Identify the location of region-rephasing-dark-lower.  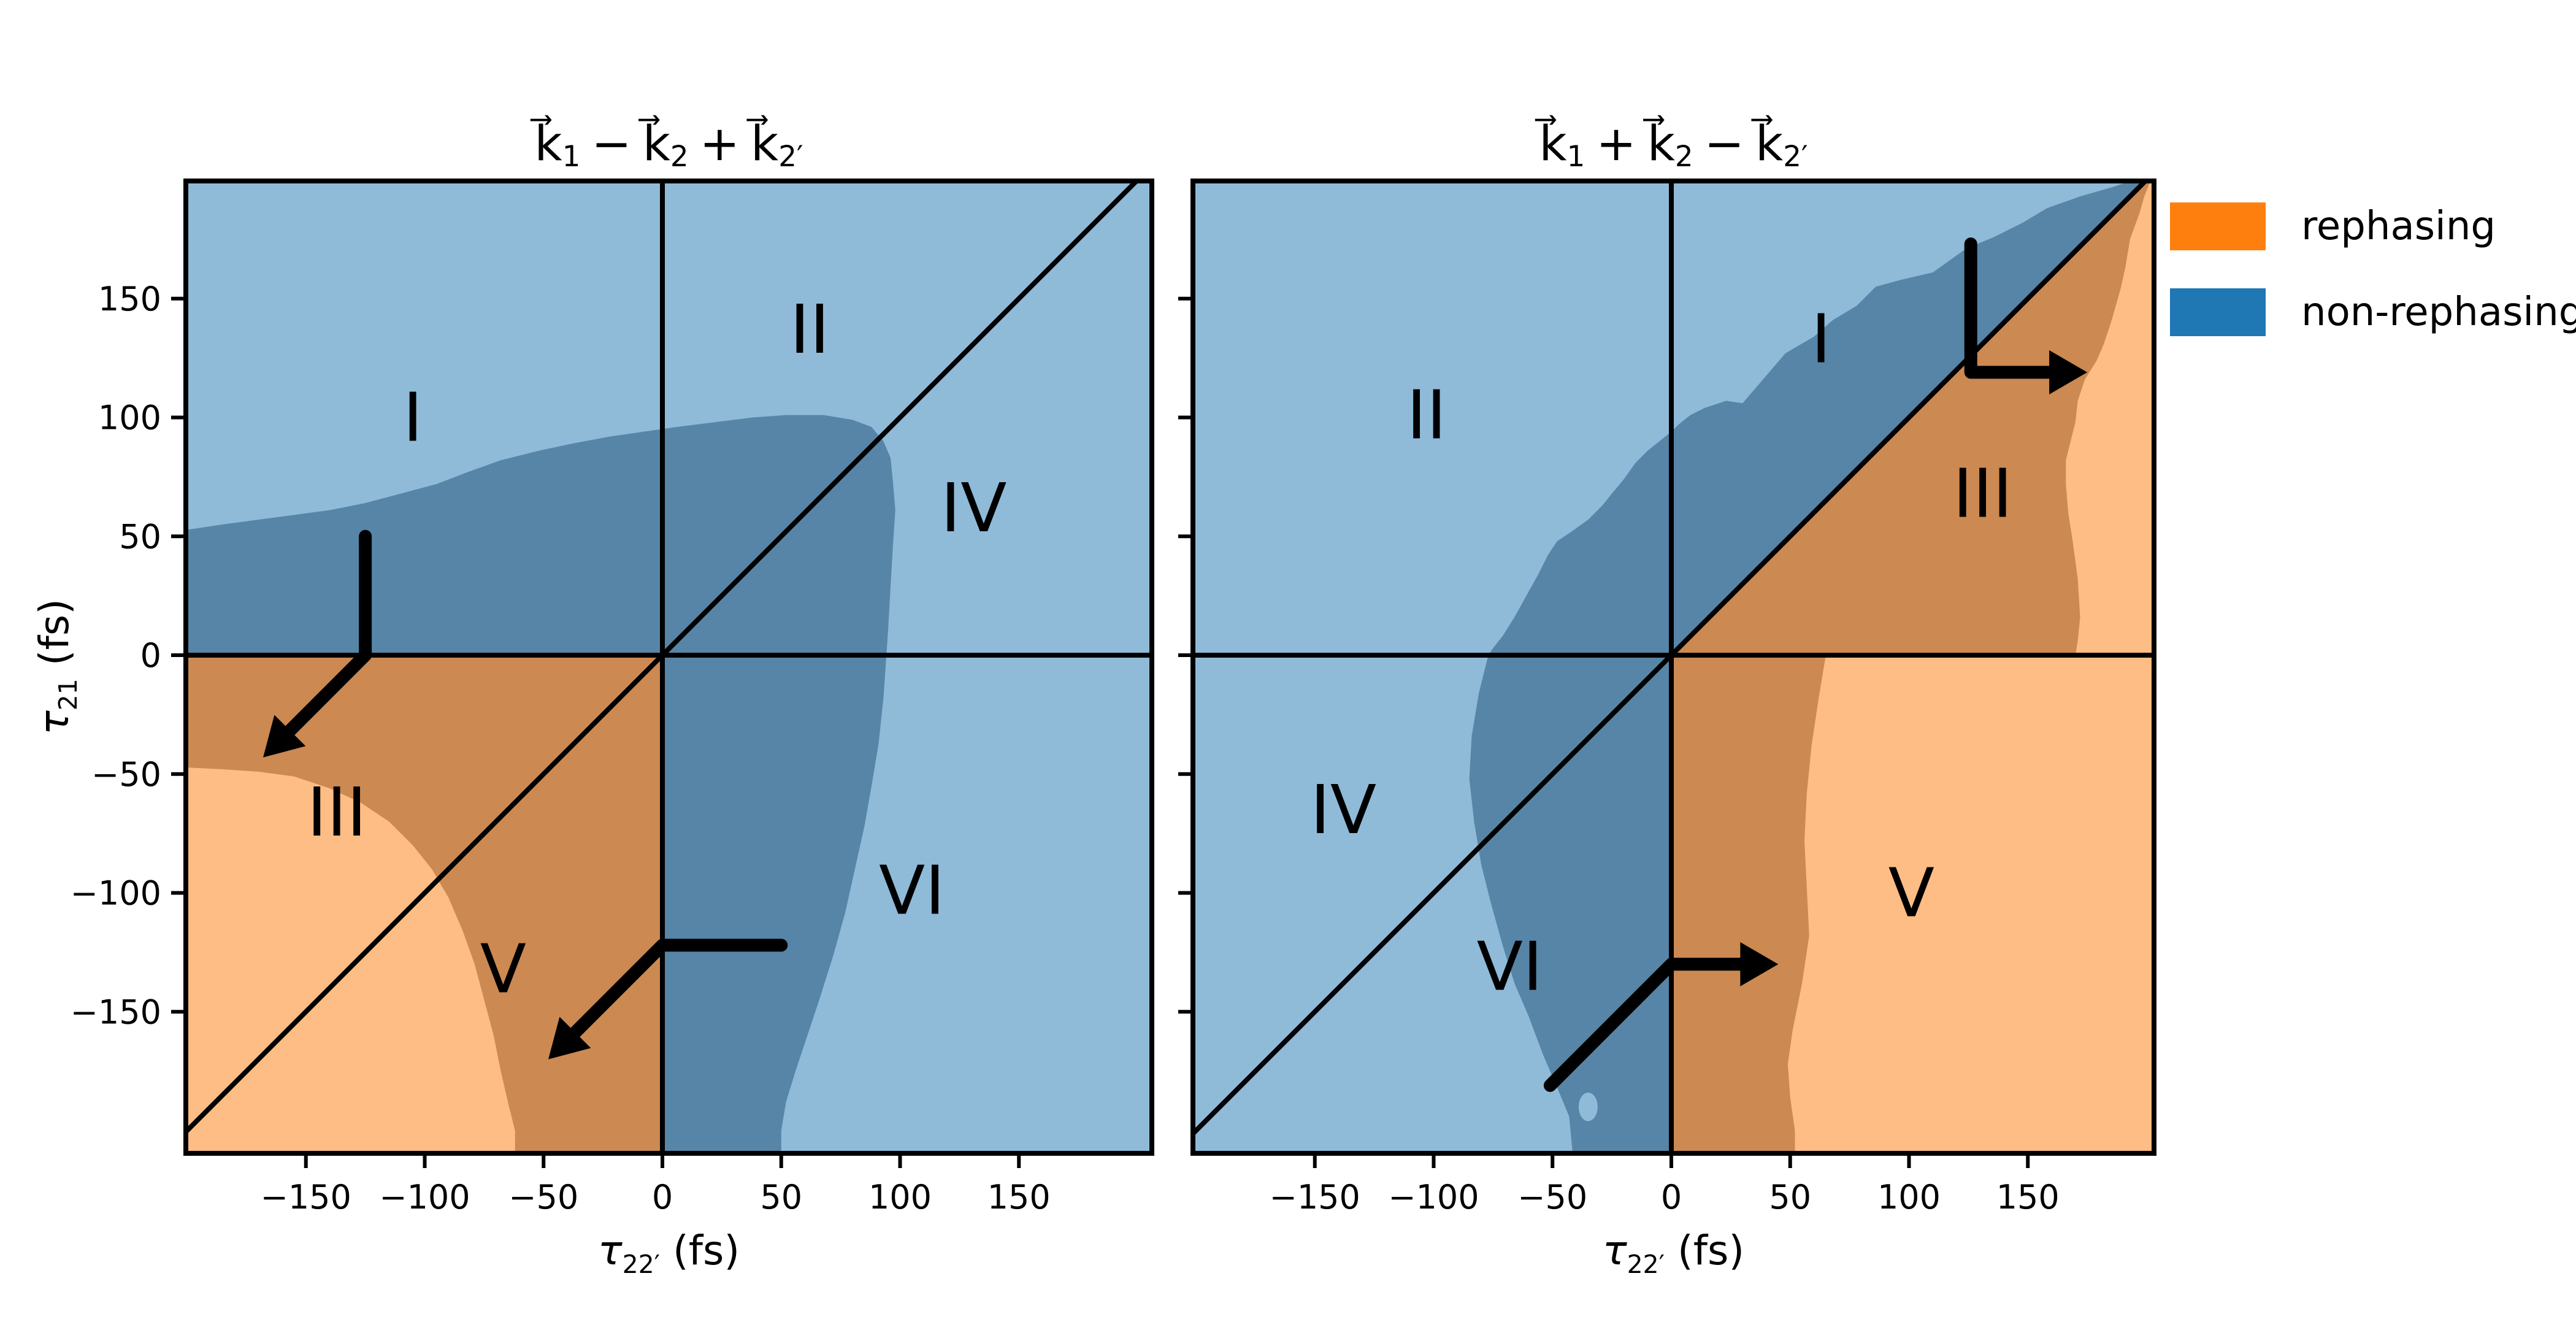
(1748, 904).